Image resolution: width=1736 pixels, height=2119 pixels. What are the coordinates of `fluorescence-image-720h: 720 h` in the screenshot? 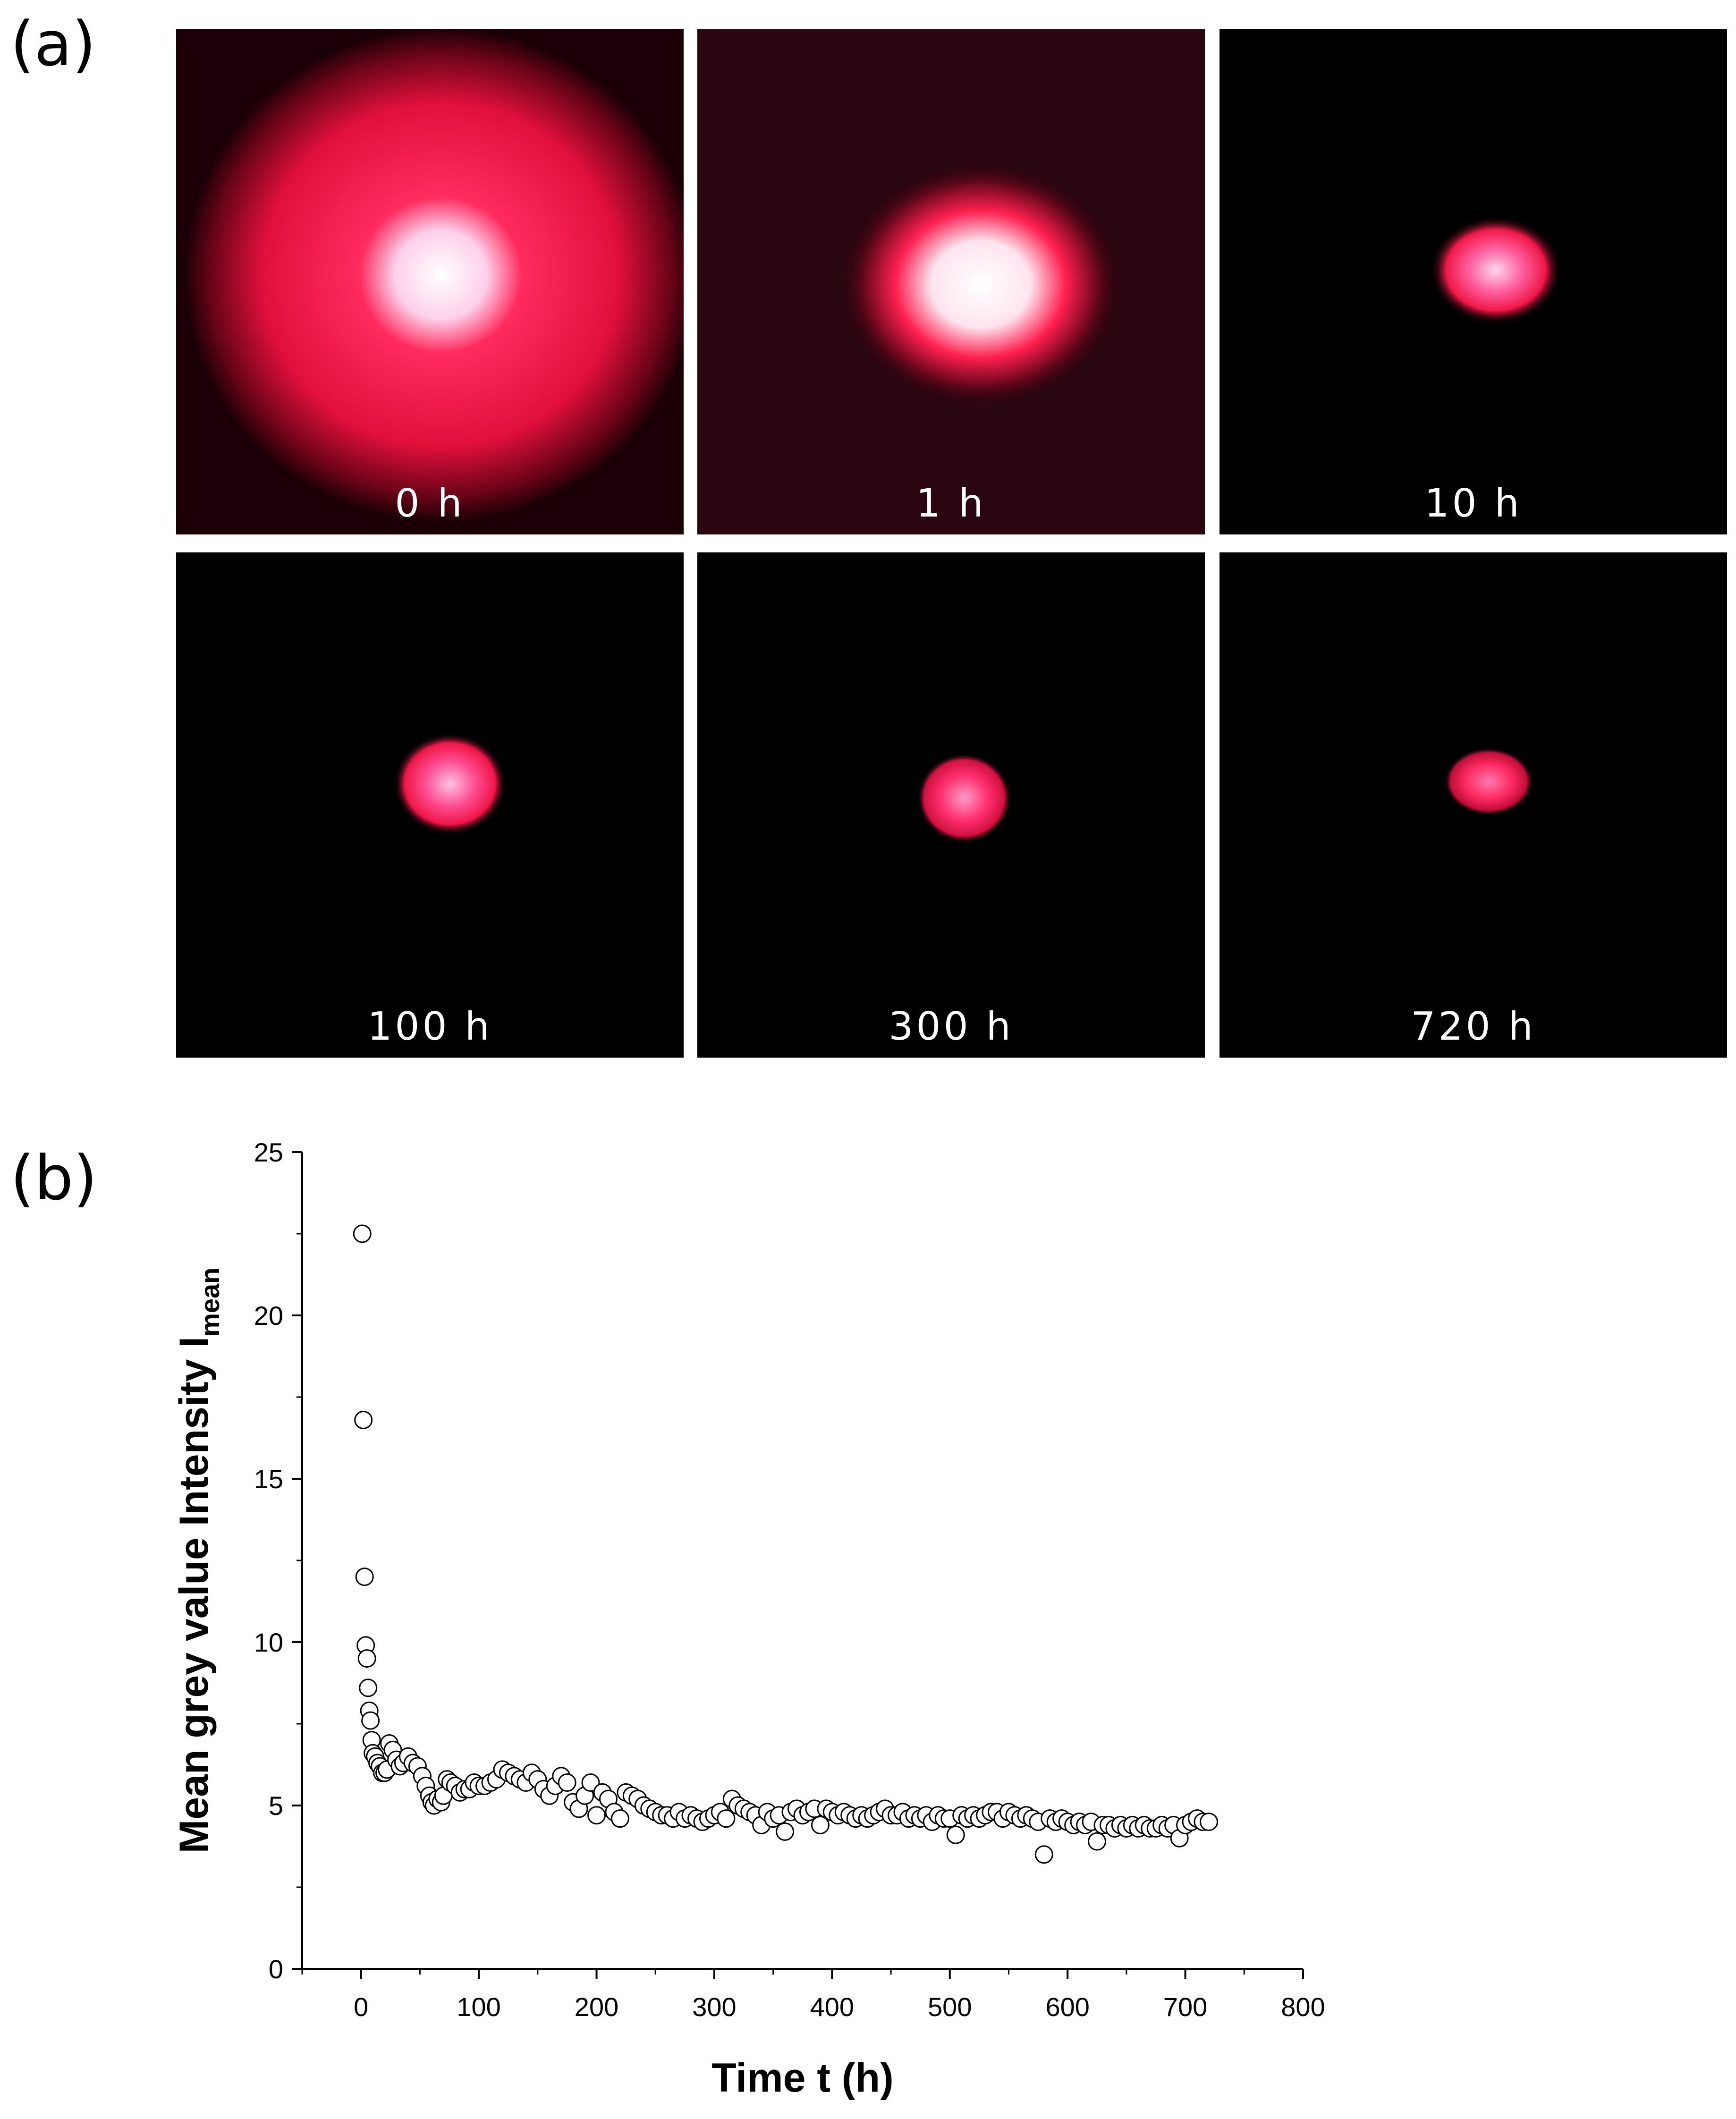 It's located at (1473, 805).